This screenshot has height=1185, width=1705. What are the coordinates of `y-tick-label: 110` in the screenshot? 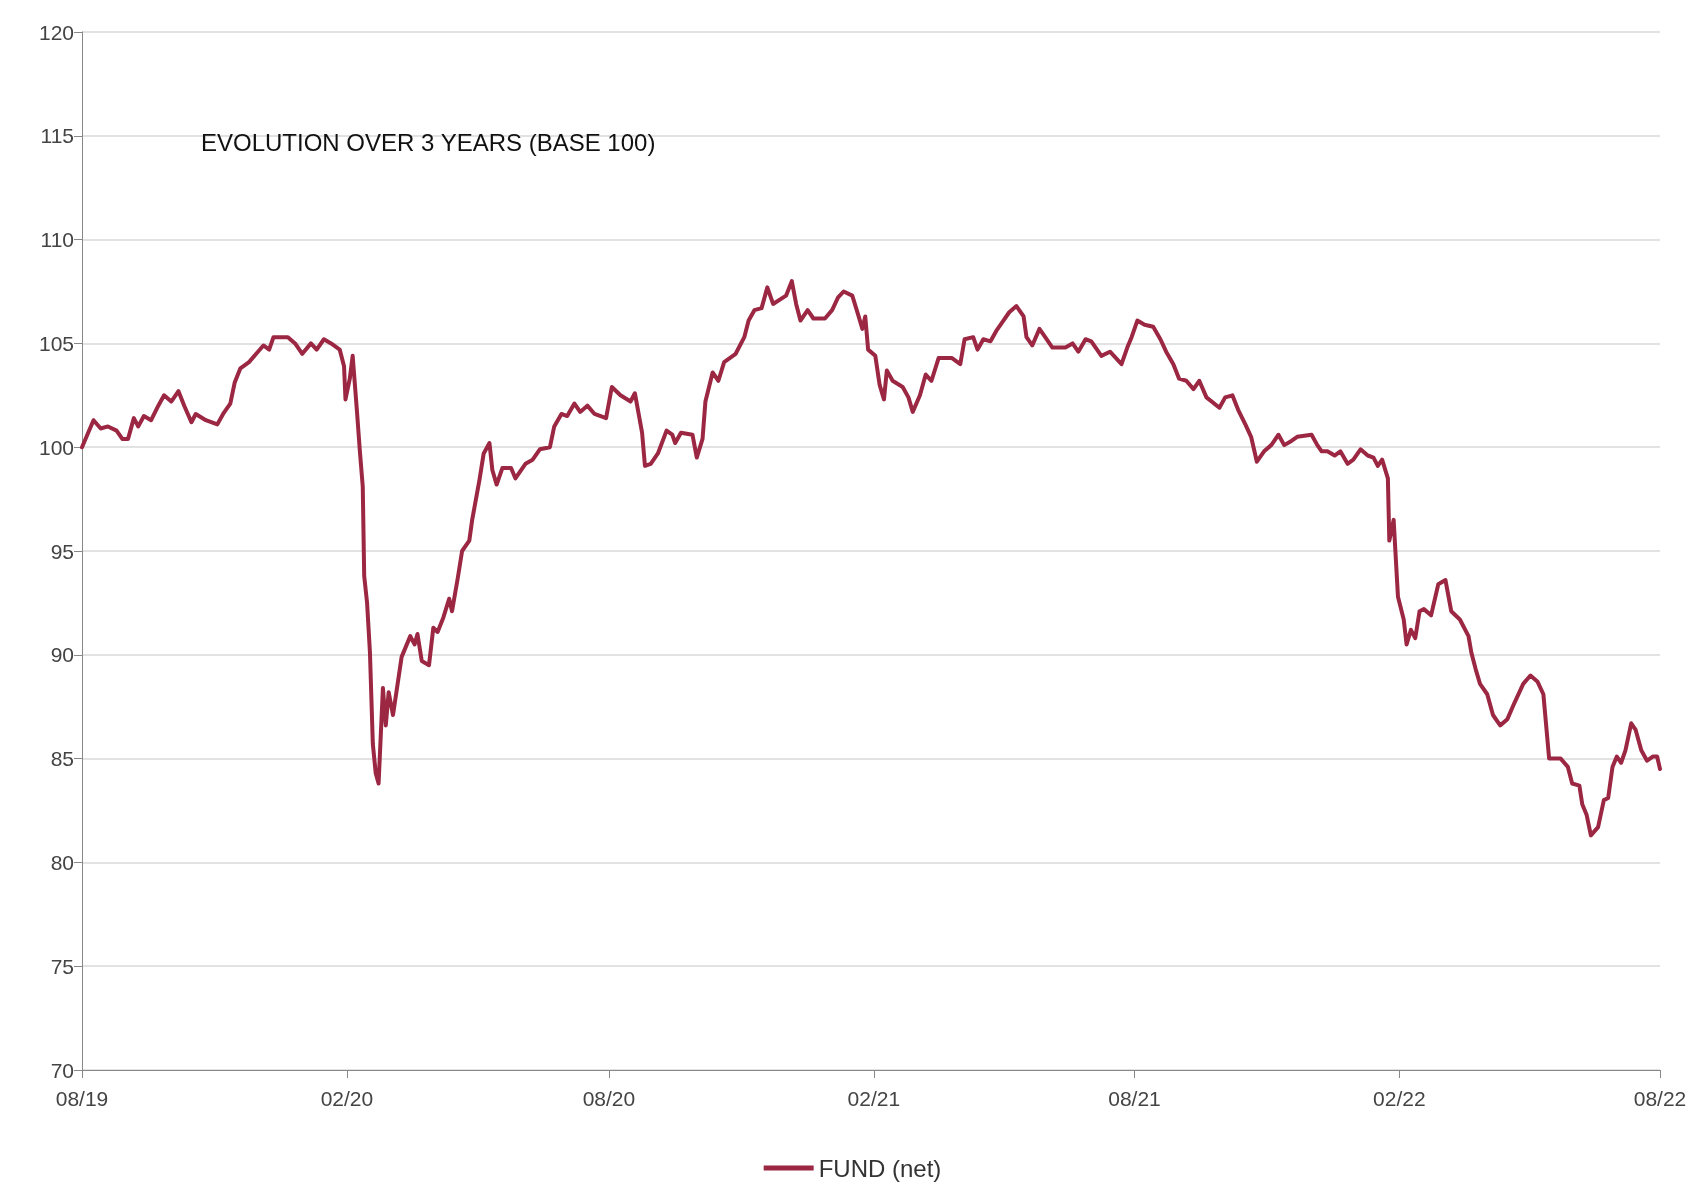 It's located at (57, 240).